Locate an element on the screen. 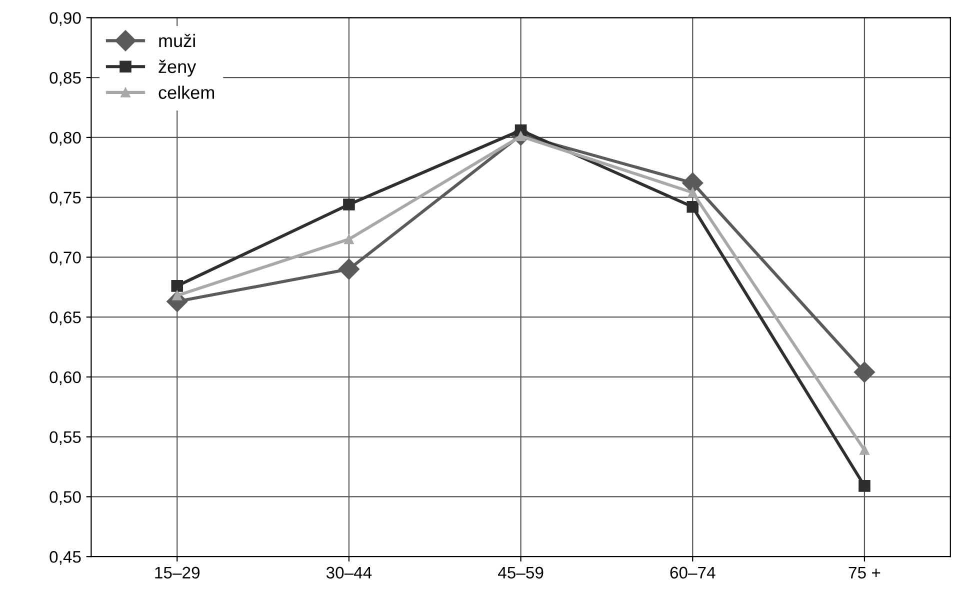 The width and height of the screenshot is (960, 589). y-tick-label: 0,80 is located at coordinates (65, 139).